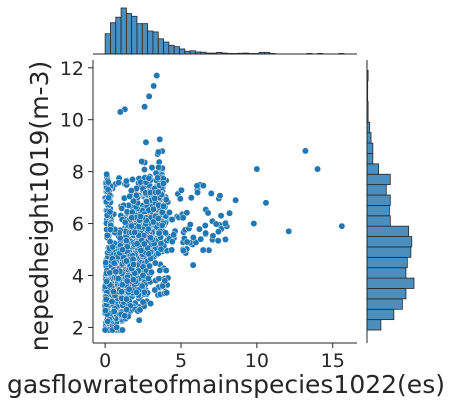 This screenshot has width=453, height=403. What do you see at coordinates (333, 361) in the screenshot?
I see `x-tick-label: 15` at bounding box center [333, 361].